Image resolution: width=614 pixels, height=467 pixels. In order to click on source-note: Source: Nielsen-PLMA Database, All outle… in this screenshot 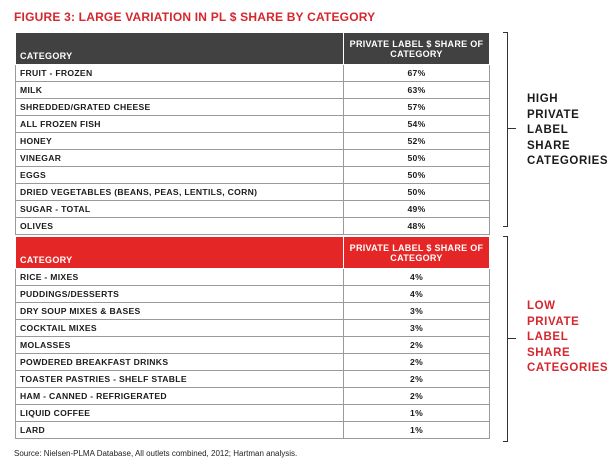, I will do `click(156, 453)`.